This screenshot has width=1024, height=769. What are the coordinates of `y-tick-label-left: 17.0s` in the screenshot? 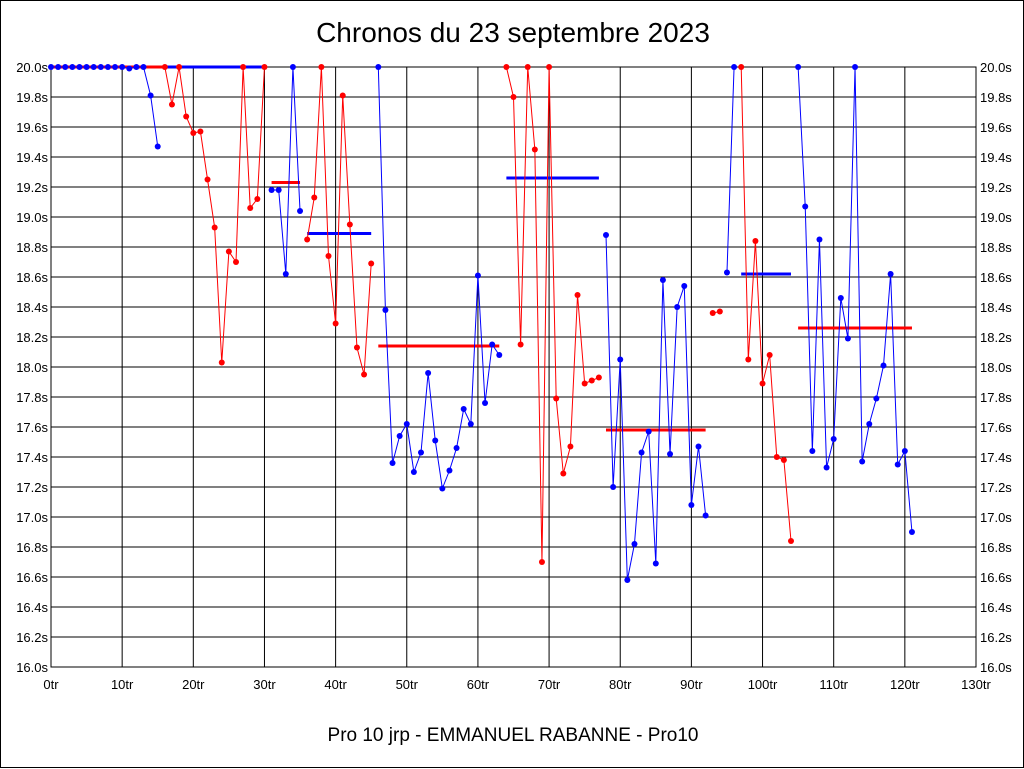 It's located at (32, 517).